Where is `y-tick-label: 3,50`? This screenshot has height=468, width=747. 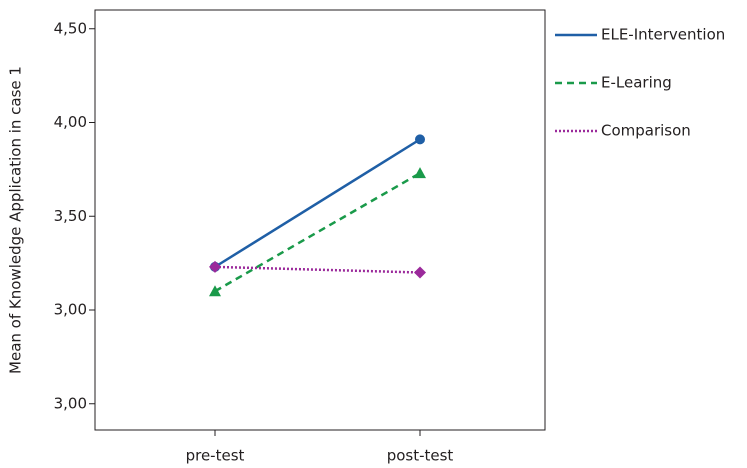 y-tick-label: 3,50 is located at coordinates (70, 216).